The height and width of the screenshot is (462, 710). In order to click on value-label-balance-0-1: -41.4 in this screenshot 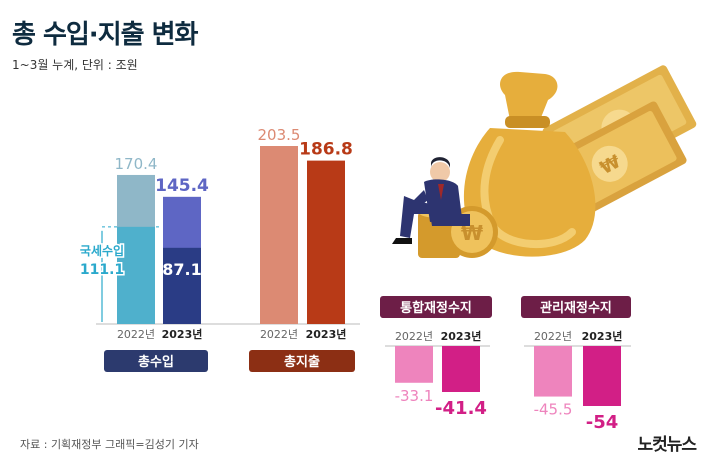, I will do `click(461, 408)`.